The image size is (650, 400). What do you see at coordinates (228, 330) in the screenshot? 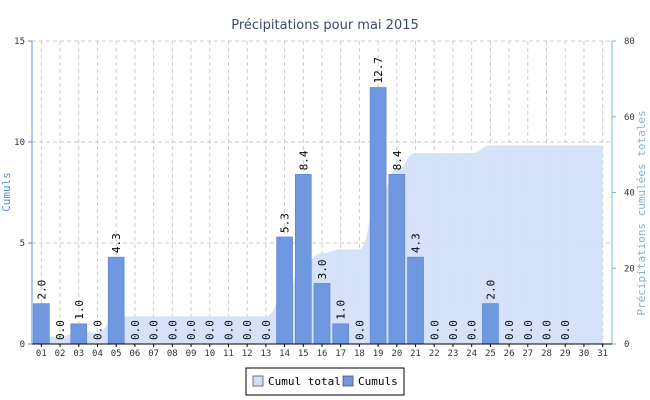
I see `bar-value-label-11: 0.0` at bounding box center [228, 330].